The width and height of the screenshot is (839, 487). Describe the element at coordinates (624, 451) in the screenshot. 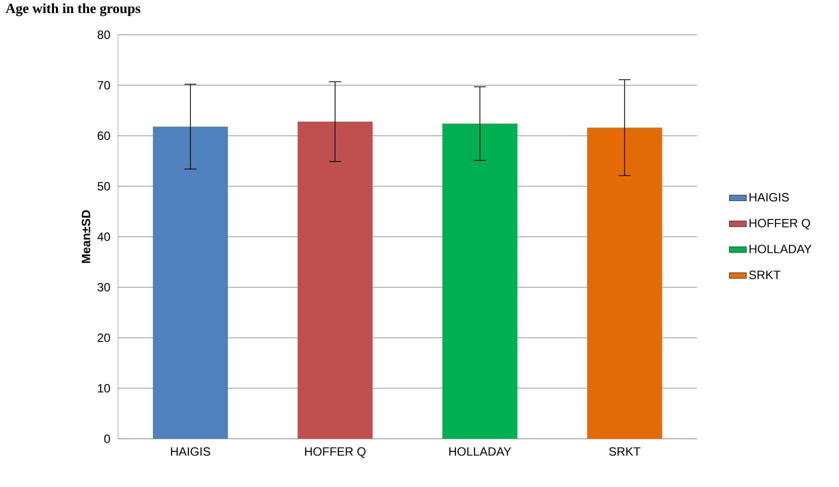

I see `x-tick-label: SRKT` at that location.